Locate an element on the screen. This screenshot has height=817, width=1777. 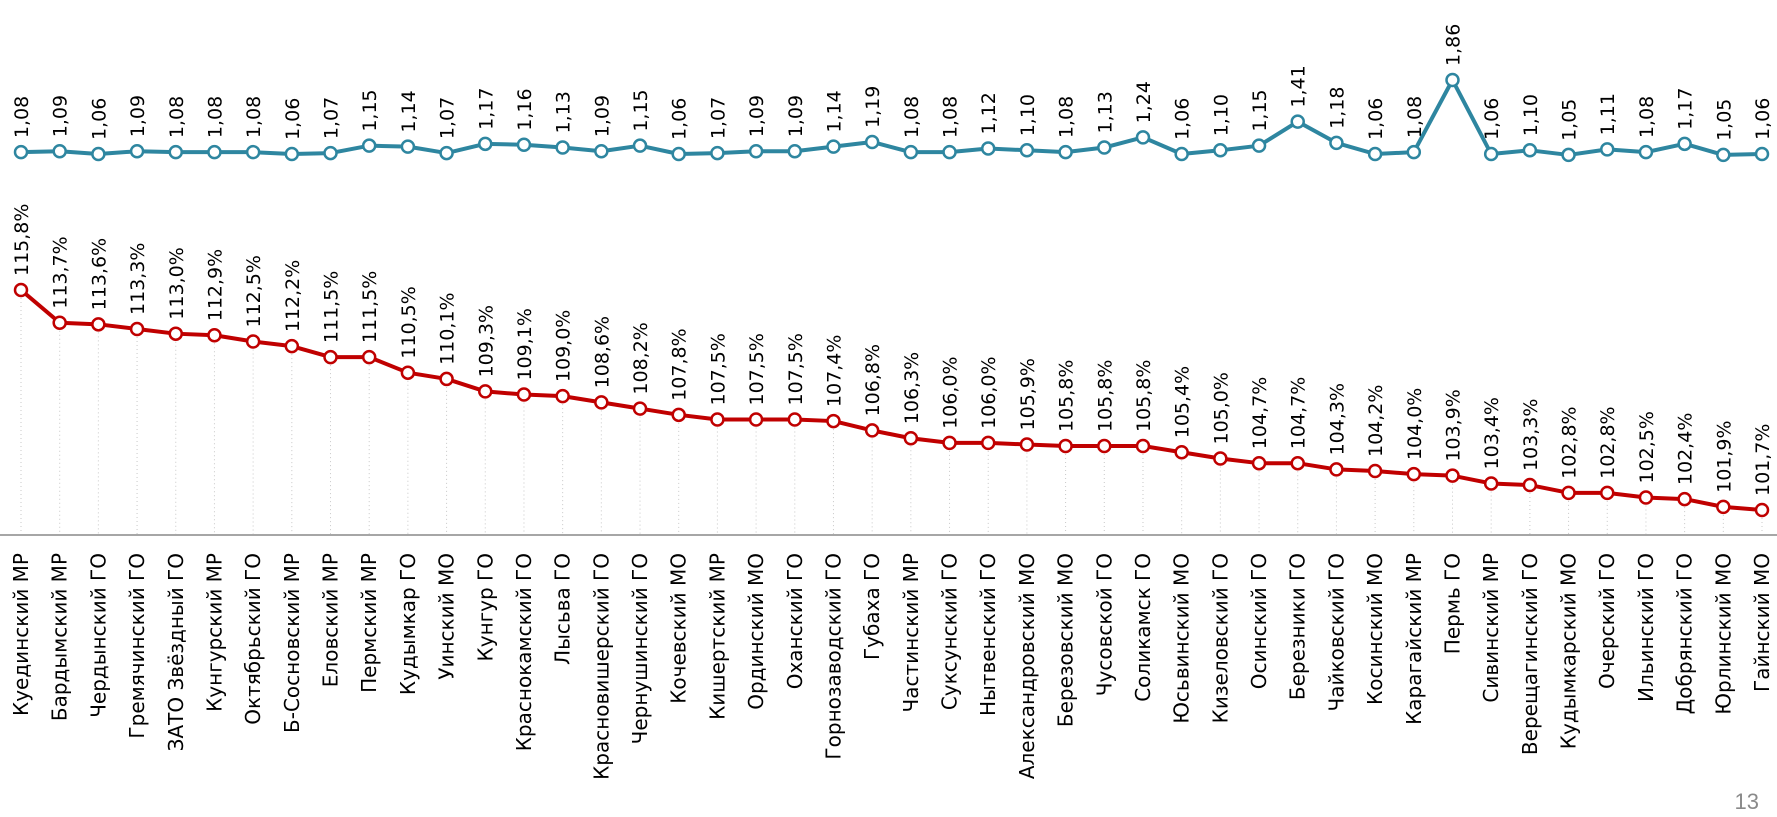
percent-data-label: 105,0% is located at coordinates (1221, 408).